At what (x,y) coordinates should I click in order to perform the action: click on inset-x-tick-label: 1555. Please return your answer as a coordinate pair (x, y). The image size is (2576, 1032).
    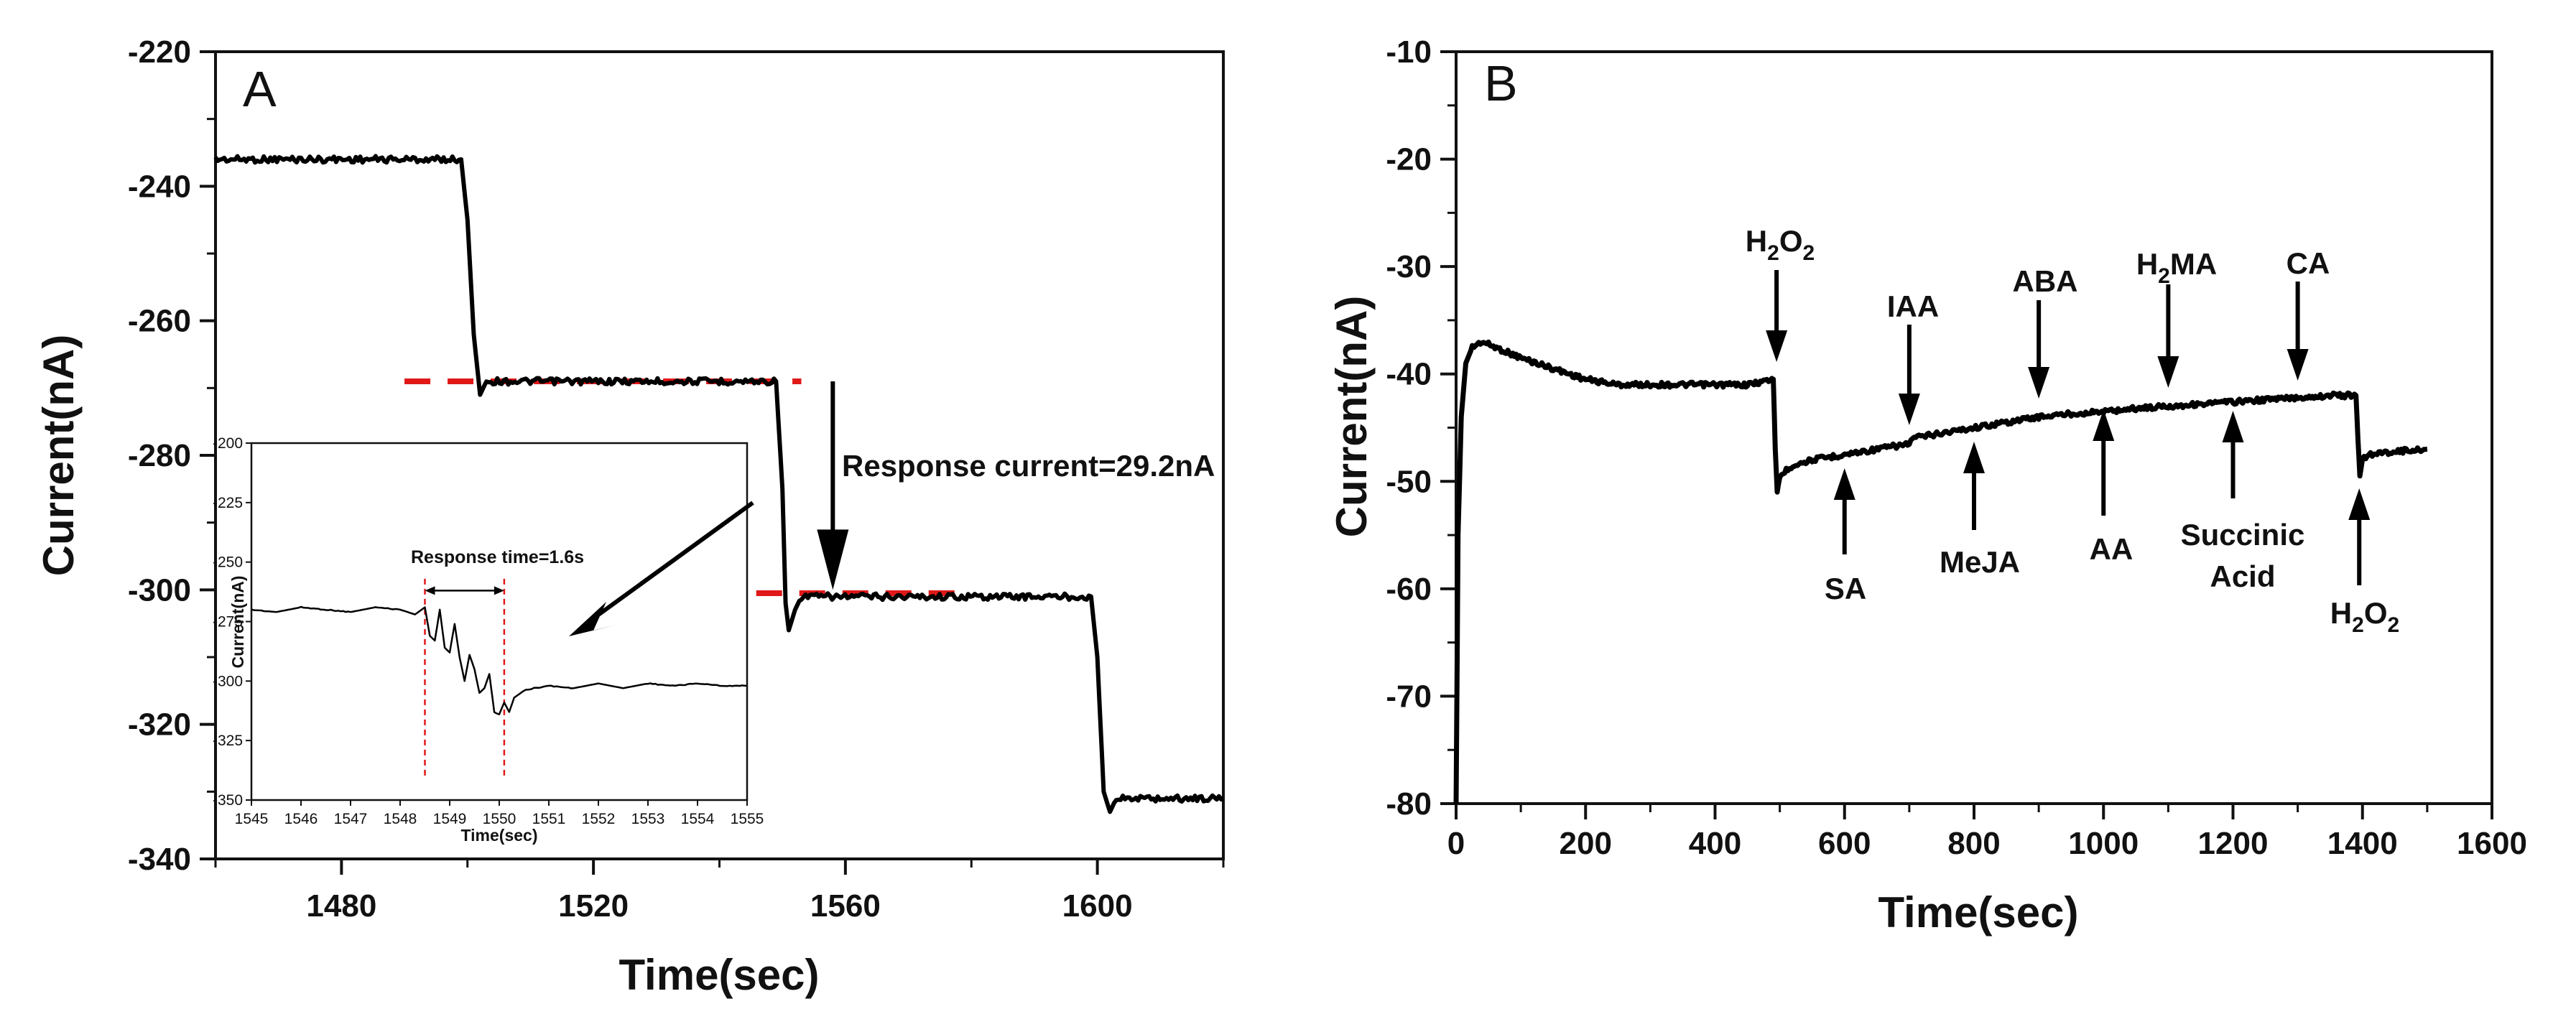
    Looking at the image, I should click on (747, 819).